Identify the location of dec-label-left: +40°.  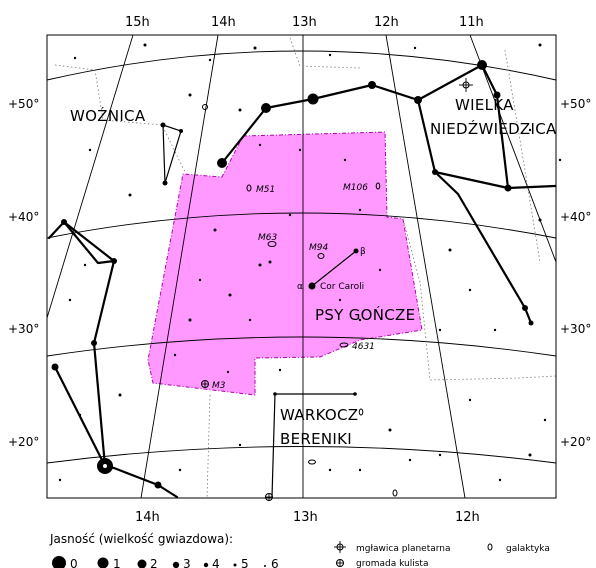
(23, 217).